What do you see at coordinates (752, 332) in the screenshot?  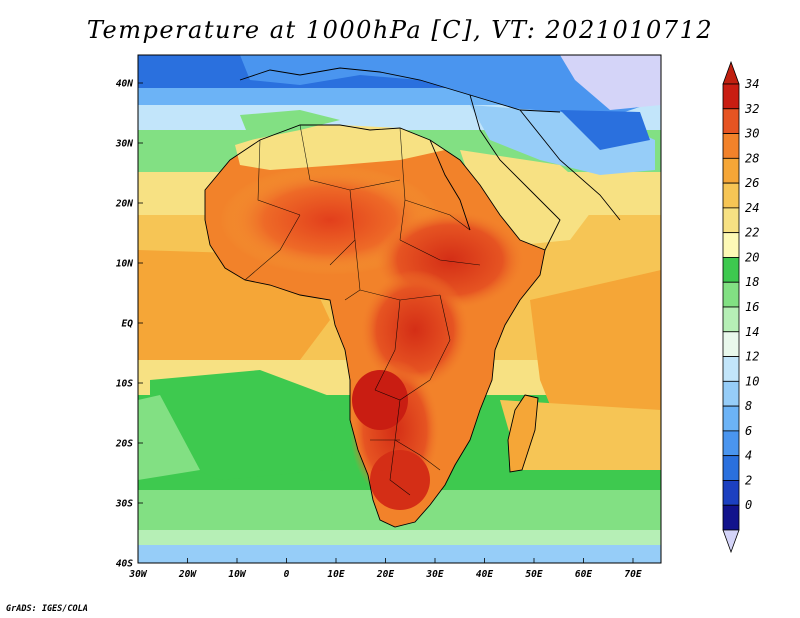 I see `colorbar-level-label: 14` at bounding box center [752, 332].